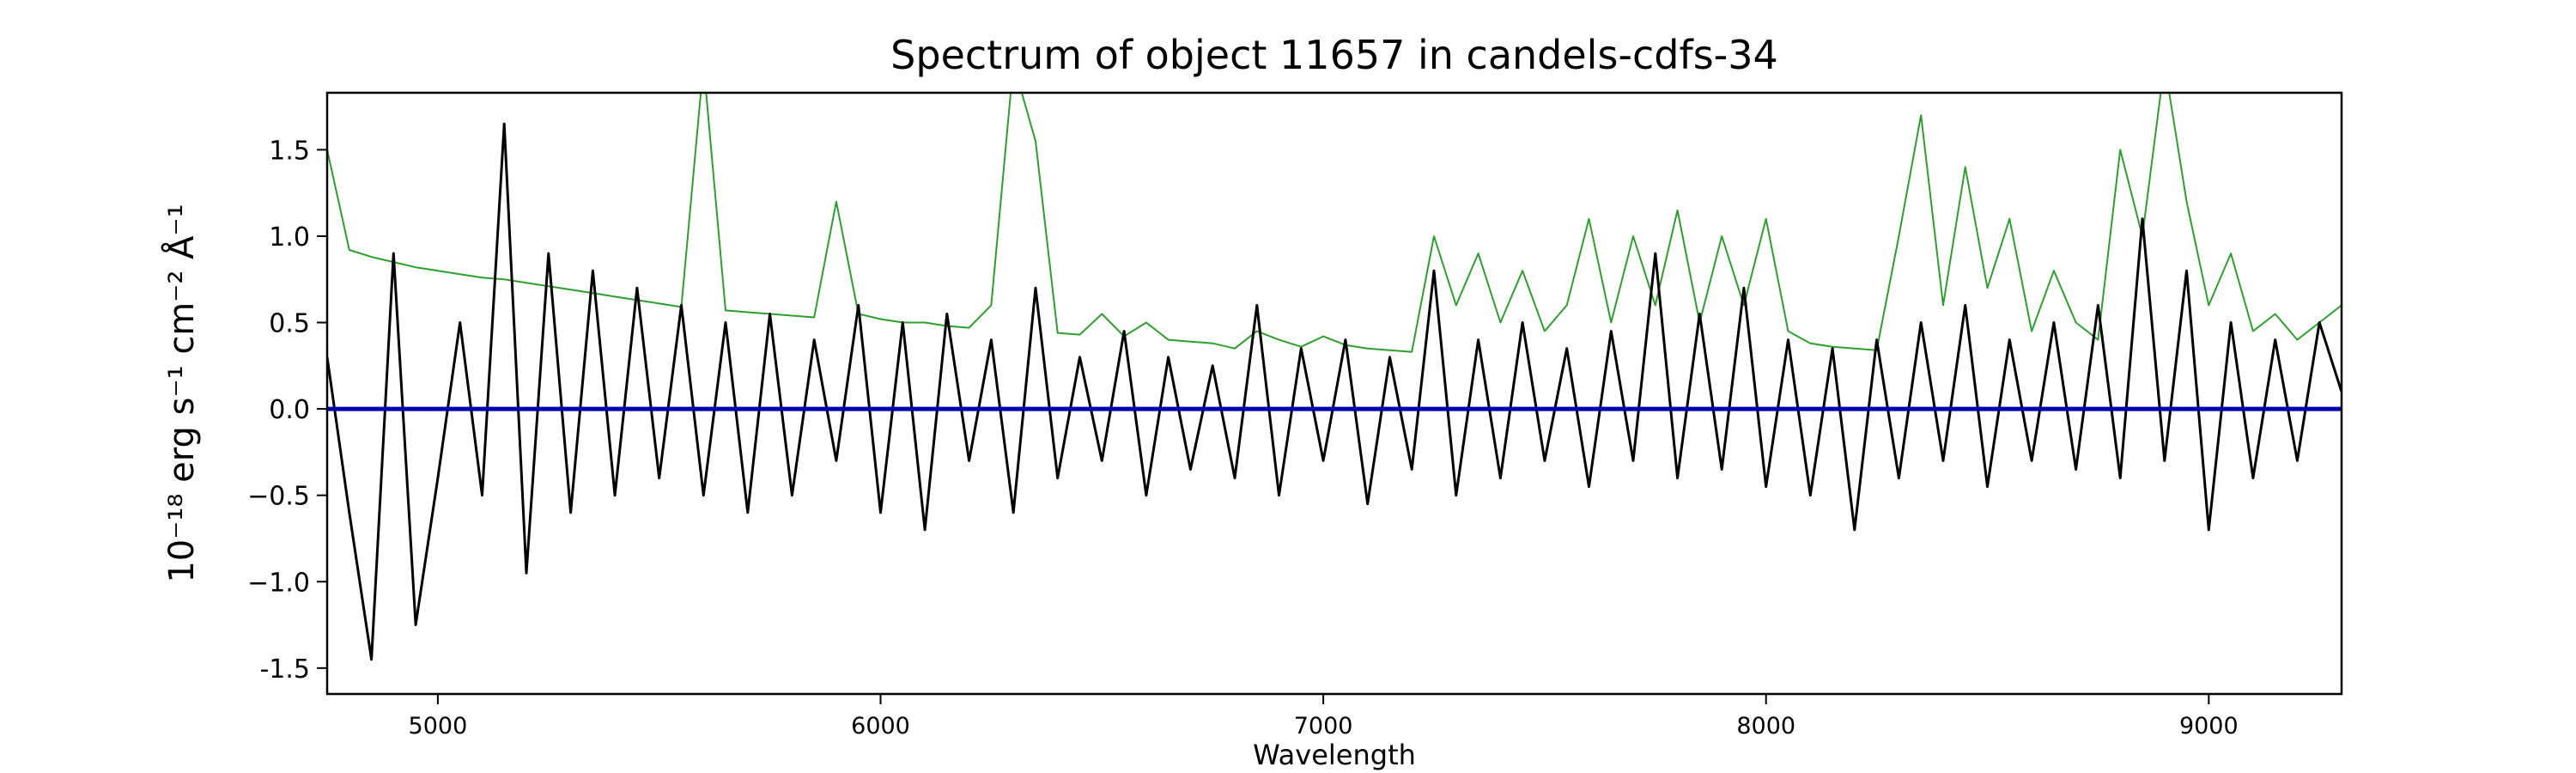  I want to click on y-tick-label: 1.5, so click(290, 151).